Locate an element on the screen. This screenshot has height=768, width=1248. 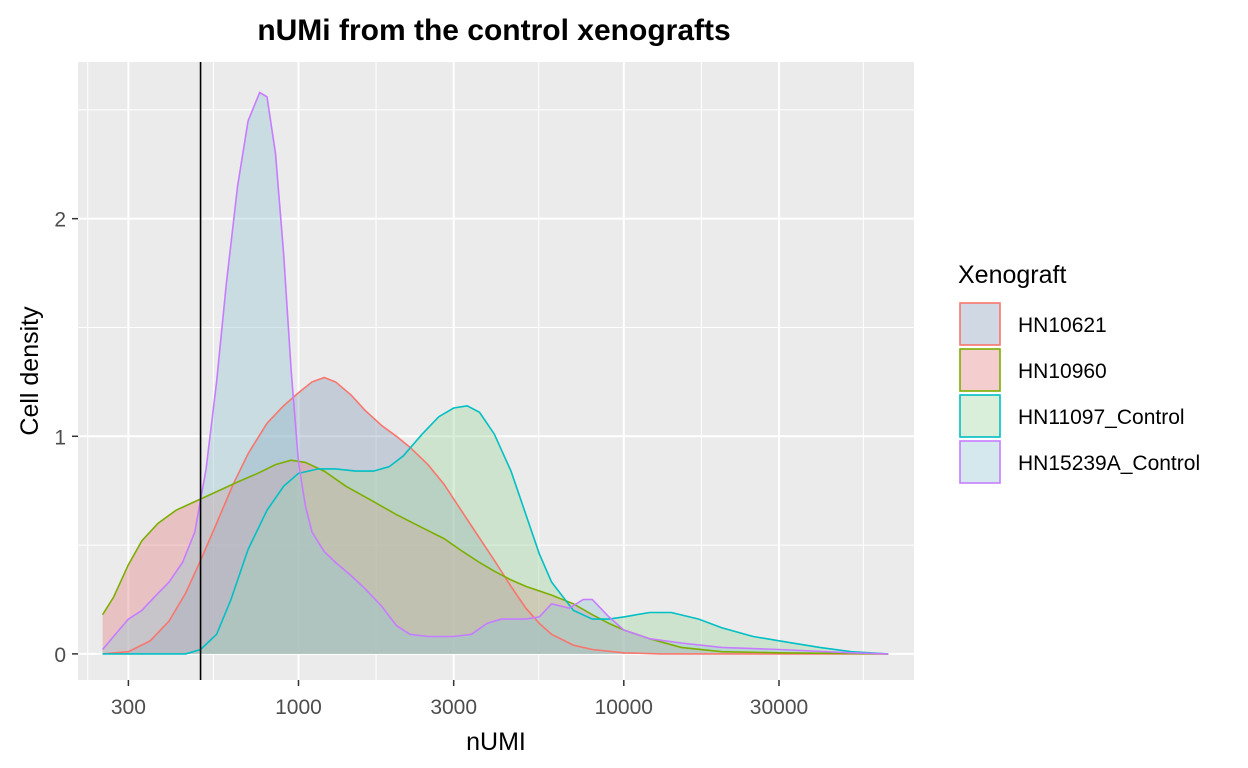
legend-label: HN10960 is located at coordinates (1062, 371).